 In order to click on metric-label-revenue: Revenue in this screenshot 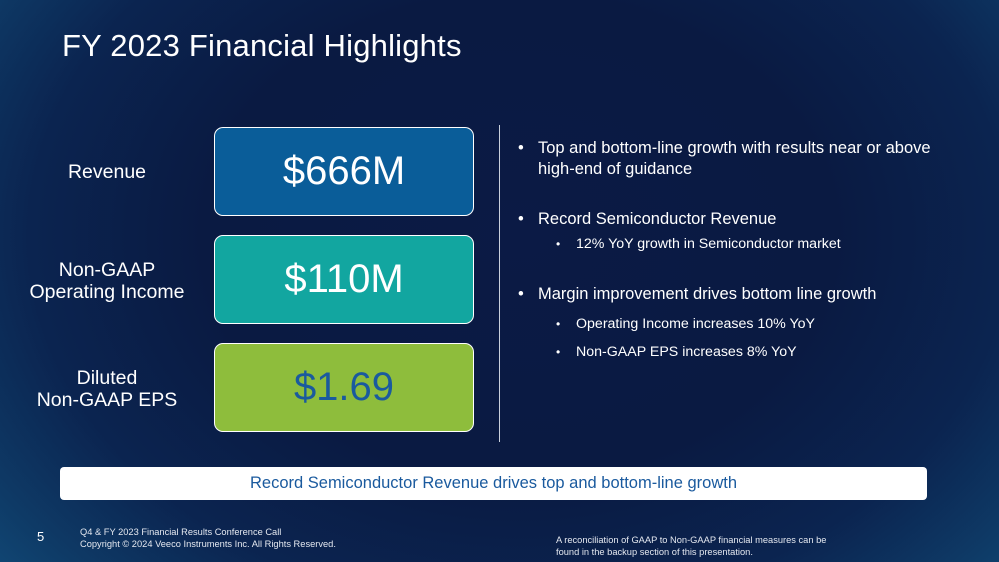, I will do `click(107, 172)`.